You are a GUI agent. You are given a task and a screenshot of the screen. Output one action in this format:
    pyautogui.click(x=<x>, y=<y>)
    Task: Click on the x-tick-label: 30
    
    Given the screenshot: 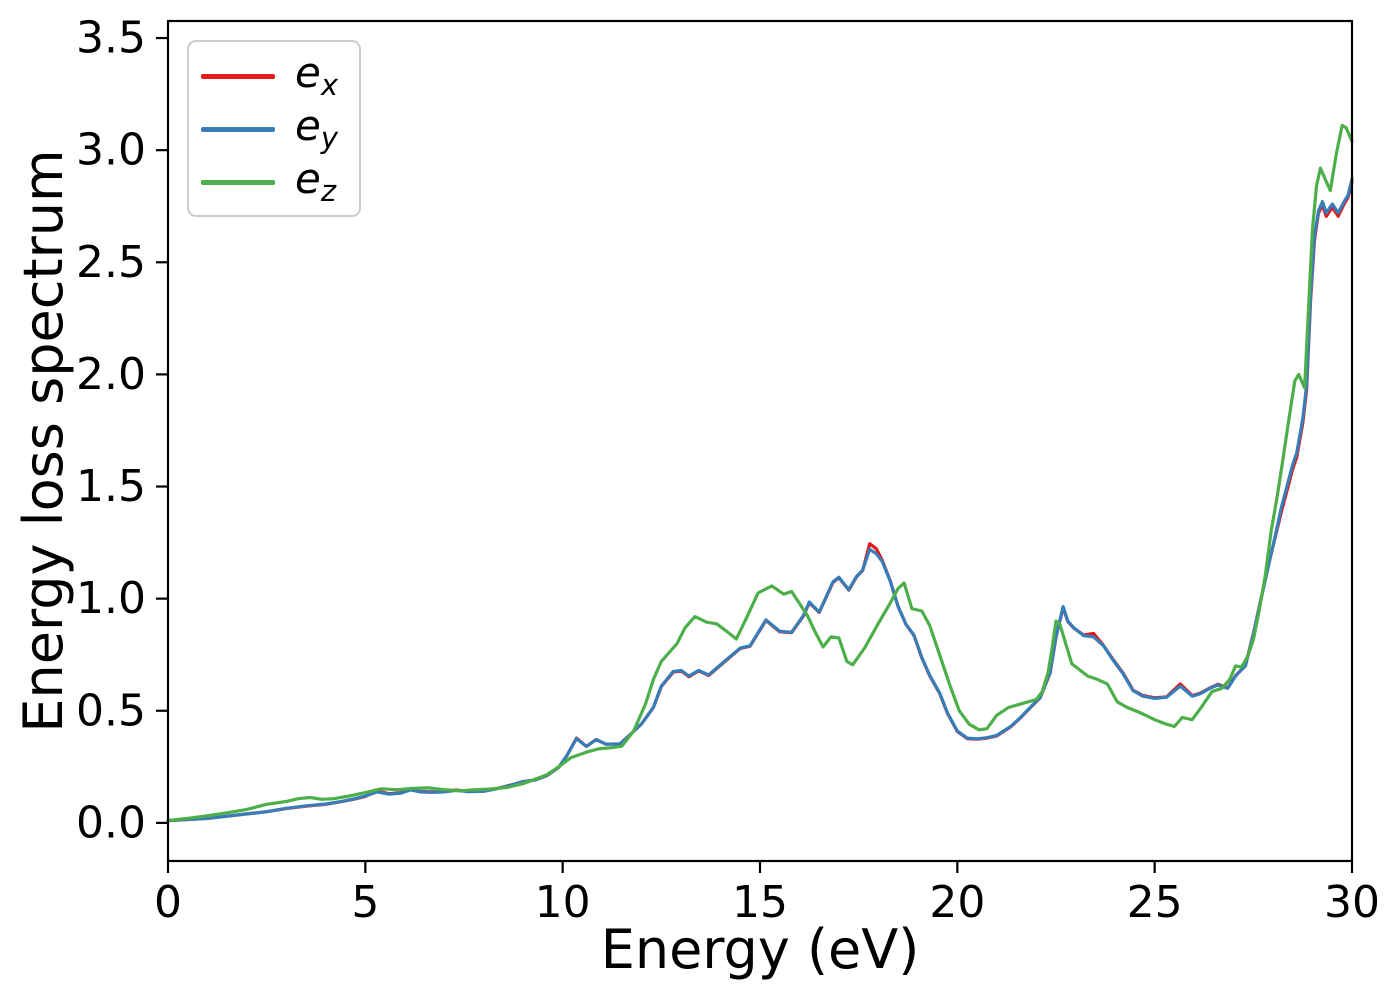 What is the action you would take?
    pyautogui.click(x=1352, y=902)
    